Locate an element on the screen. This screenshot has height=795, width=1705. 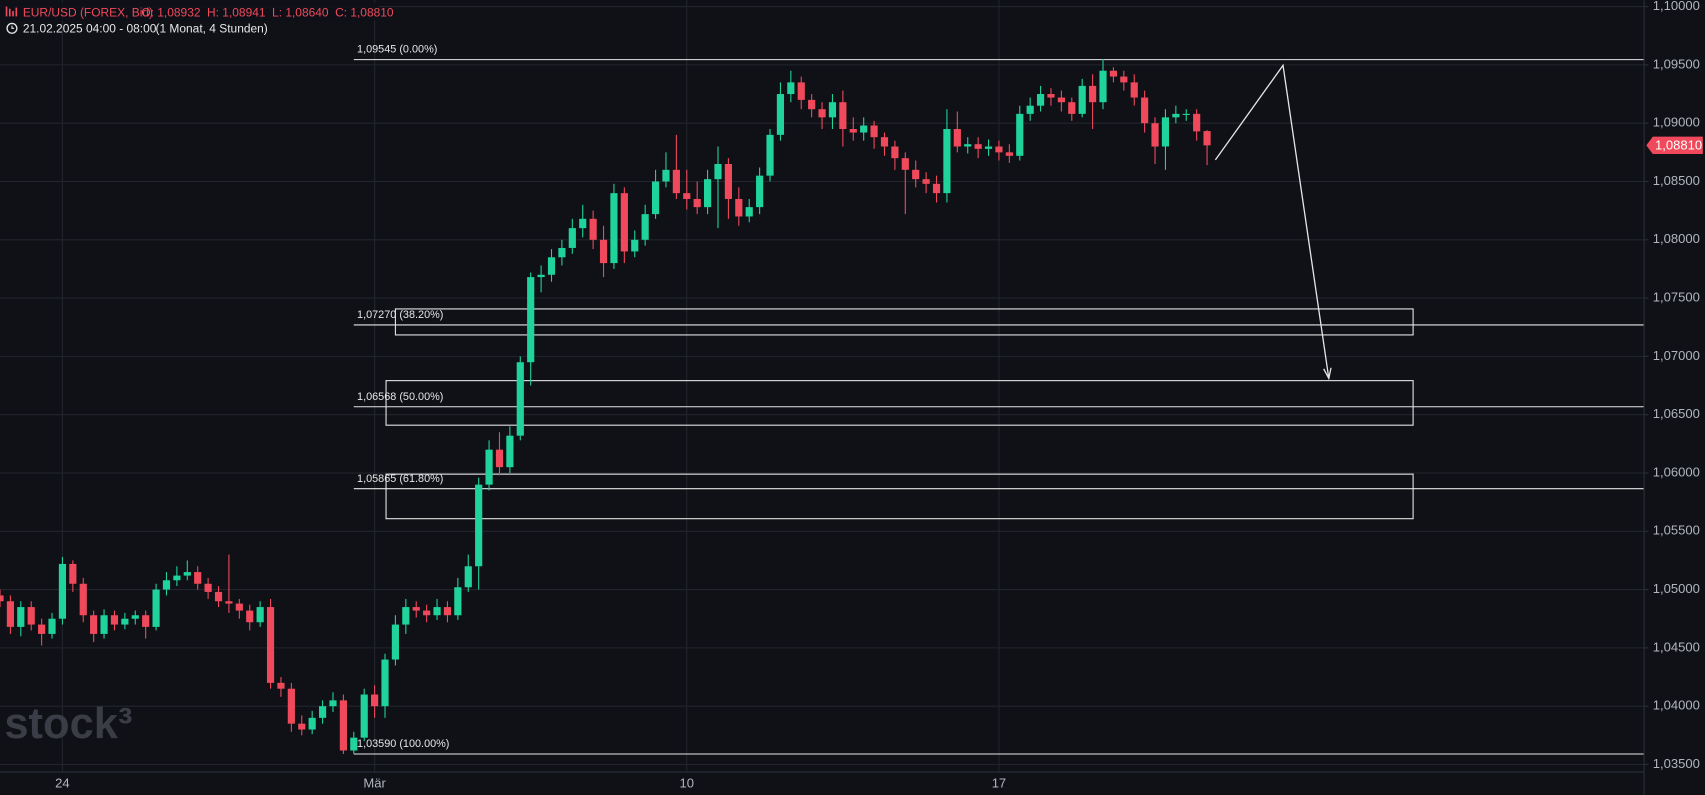
last-price-tag is located at coordinates (1674, 145).